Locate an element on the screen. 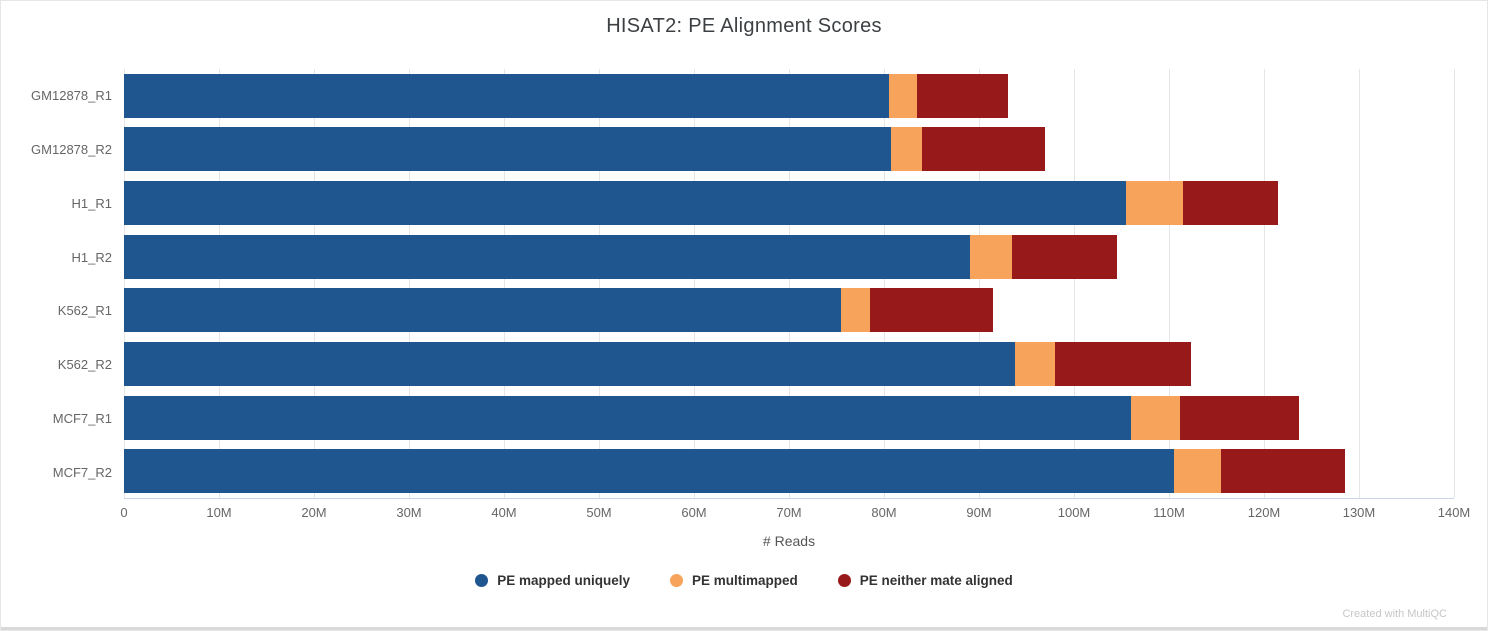  stacked-bar-MCF7_R1 is located at coordinates (789, 417).